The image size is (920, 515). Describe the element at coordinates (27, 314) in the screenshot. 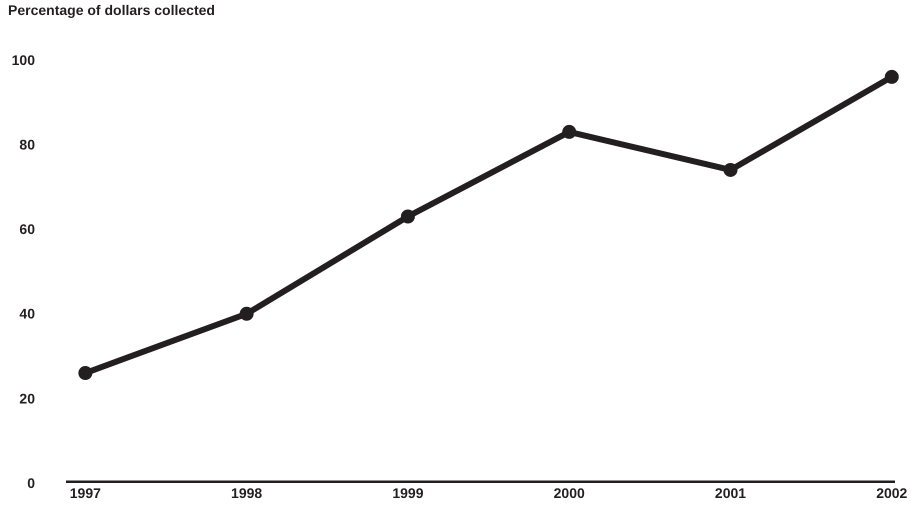

I see `y-tick-label: 40` at that location.